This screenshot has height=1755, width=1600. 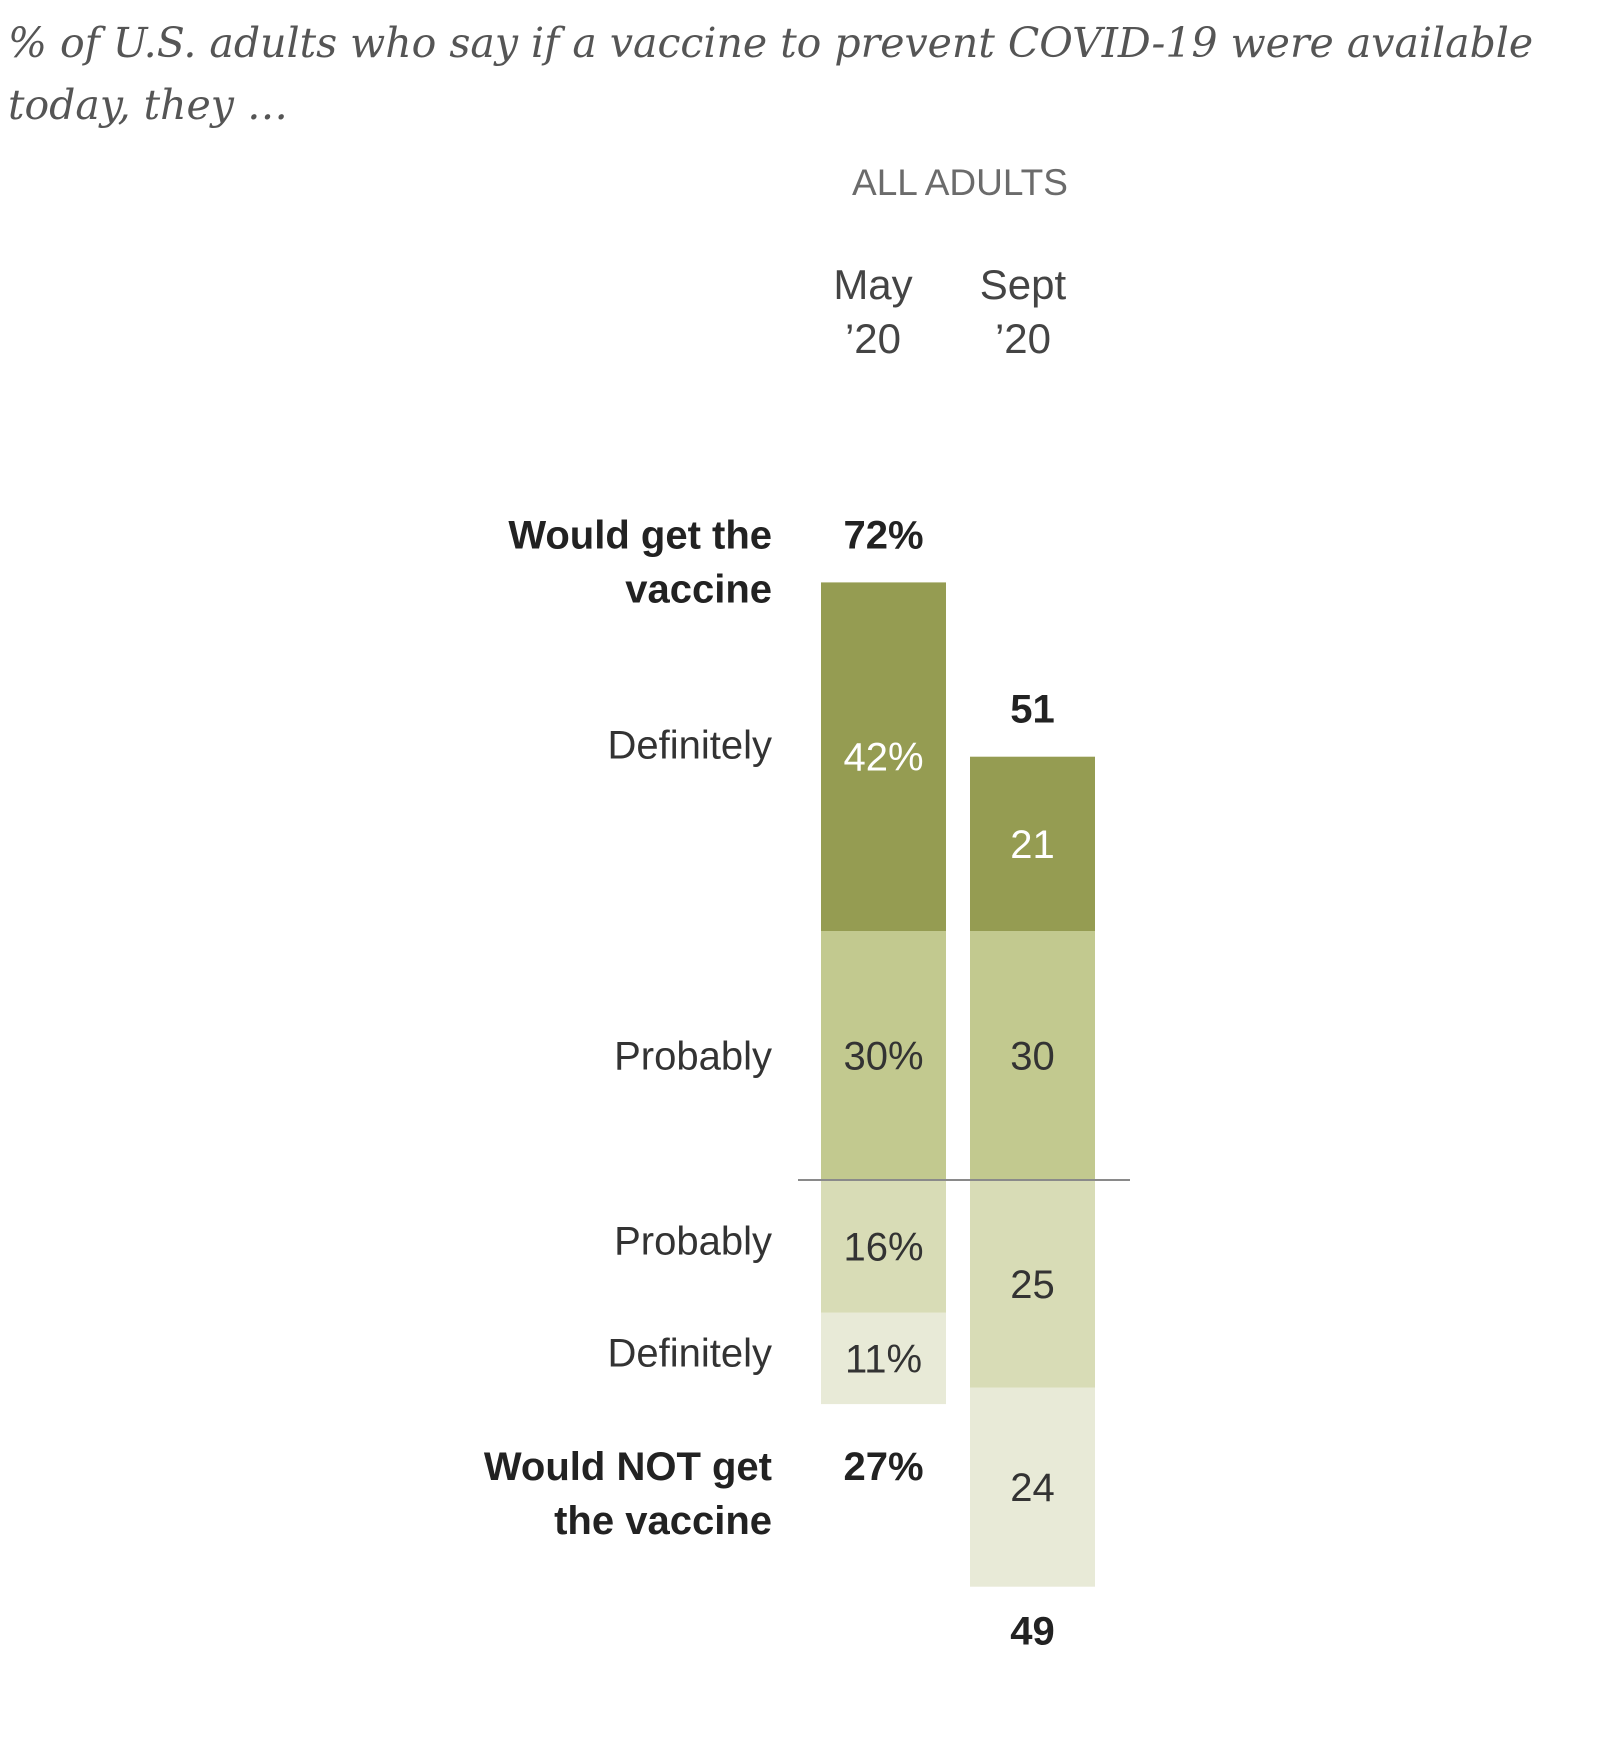 I want to click on bar-probably-get-sept, so click(x=1032, y=1055).